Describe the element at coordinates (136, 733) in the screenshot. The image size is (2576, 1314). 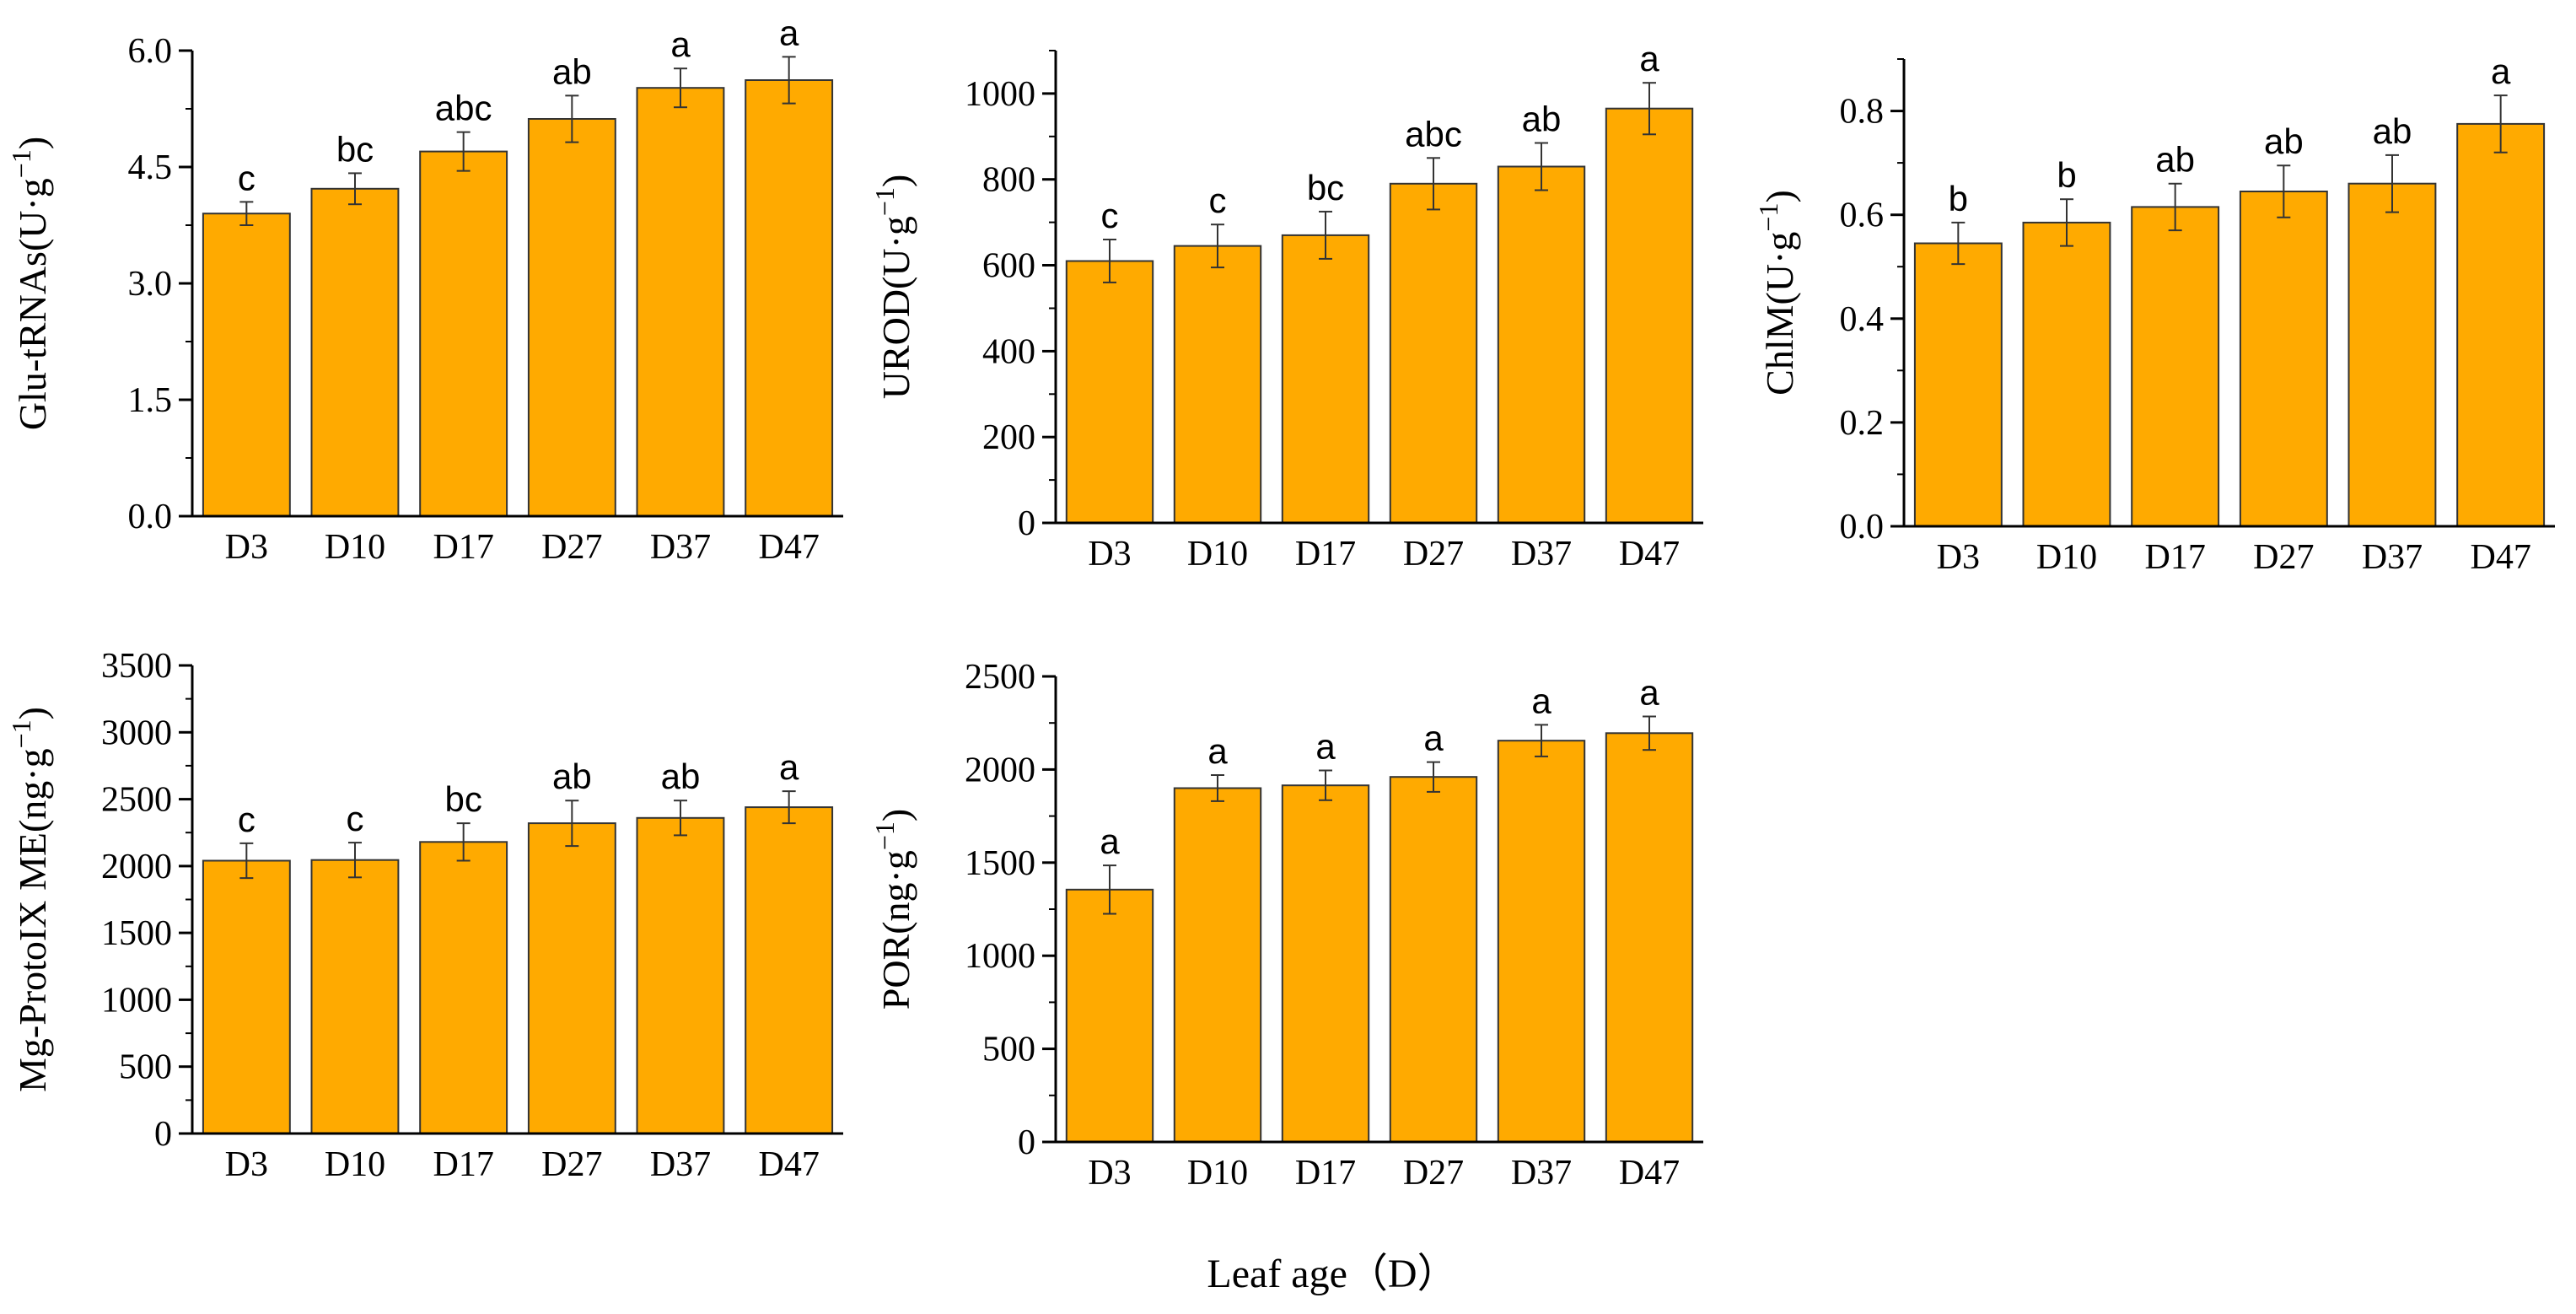
I see `y-tick-label: 3000` at that location.